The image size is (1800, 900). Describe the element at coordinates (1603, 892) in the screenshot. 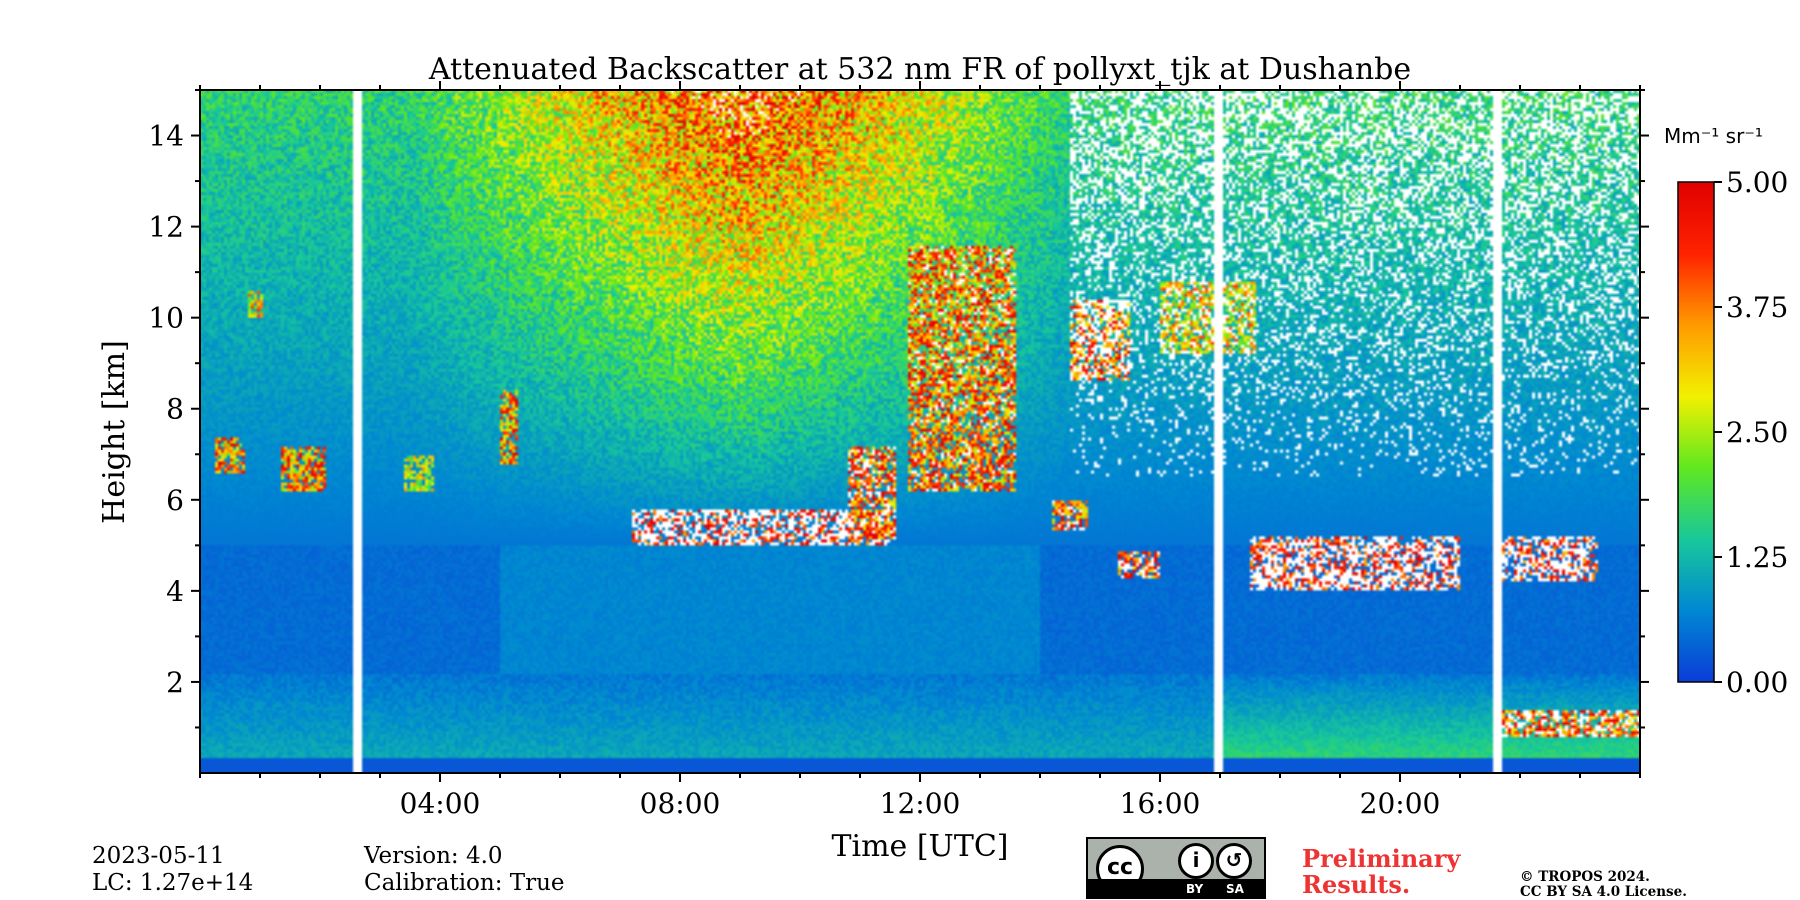

I see `copyright-line-2: CC BY SA 4.0 License.` at that location.